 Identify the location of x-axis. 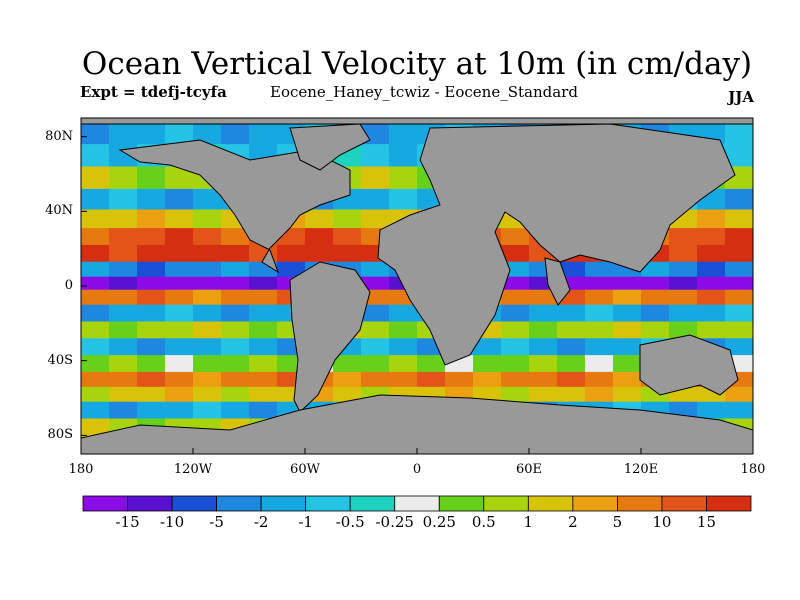
(417, 451).